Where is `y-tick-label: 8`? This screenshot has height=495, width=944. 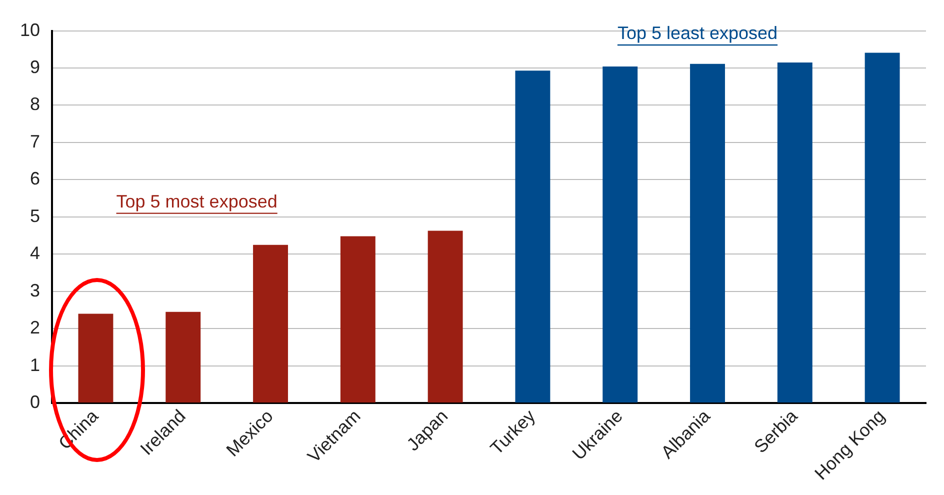
y-tick-label: 8 is located at coordinates (35, 104).